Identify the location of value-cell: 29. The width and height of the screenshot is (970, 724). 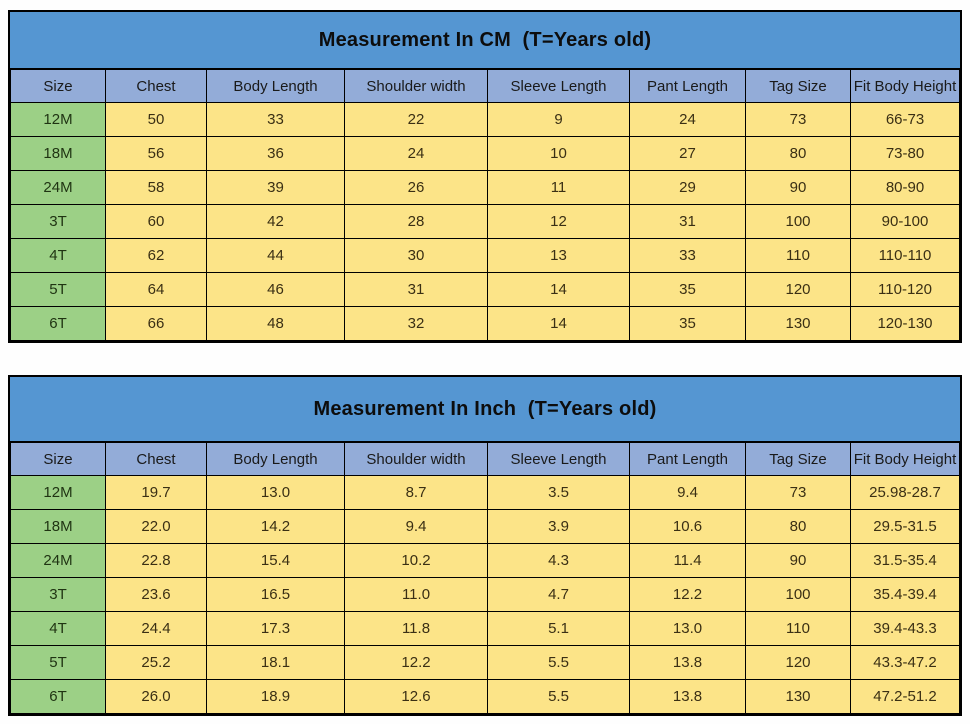
(687, 187).